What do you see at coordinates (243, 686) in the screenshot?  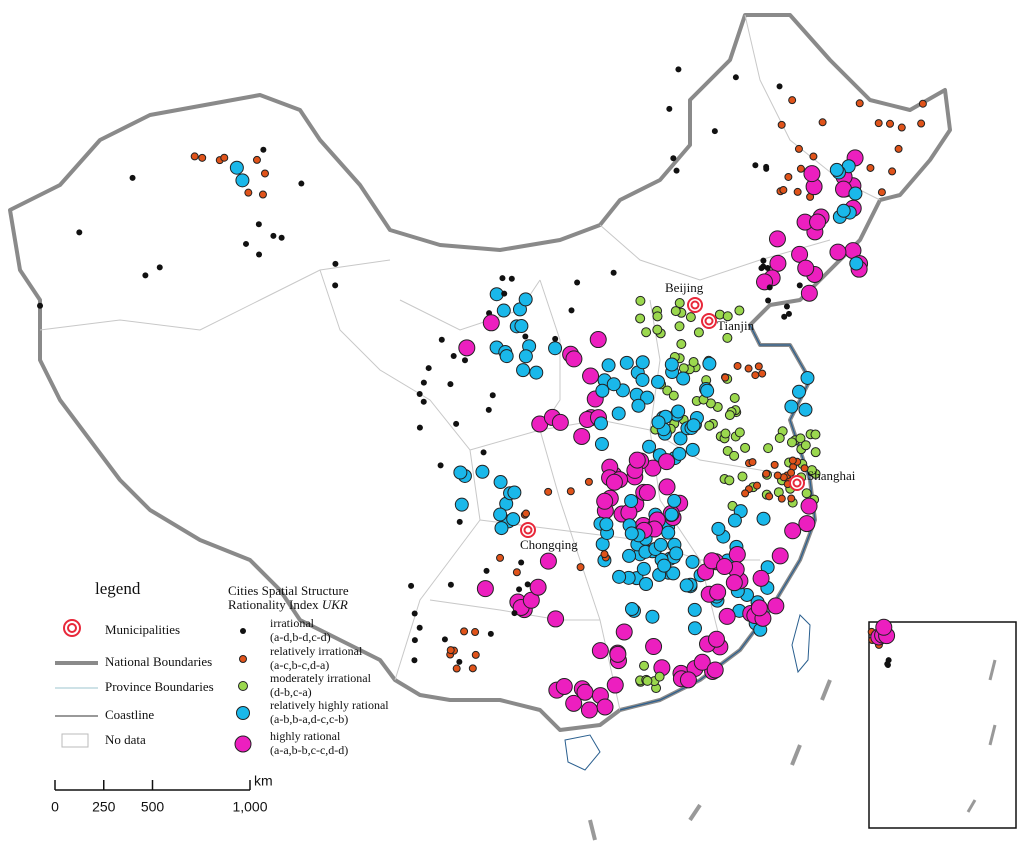 I see `legend-swatch` at bounding box center [243, 686].